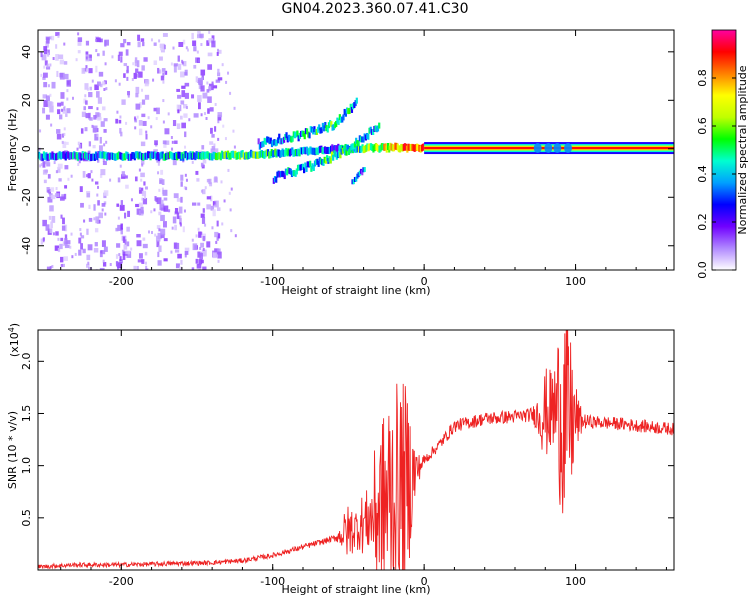  What do you see at coordinates (702, 78) in the screenshot?
I see `colorbar-tick-label: 0.8` at bounding box center [702, 78].